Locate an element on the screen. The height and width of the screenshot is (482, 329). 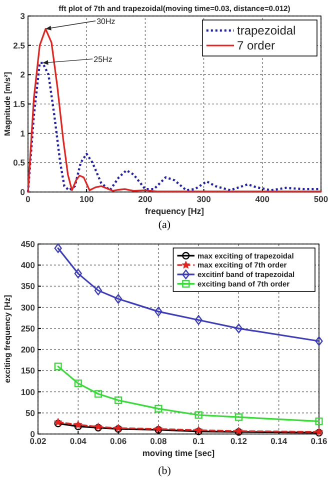
annotation: 30Hz is located at coordinates (106, 21).